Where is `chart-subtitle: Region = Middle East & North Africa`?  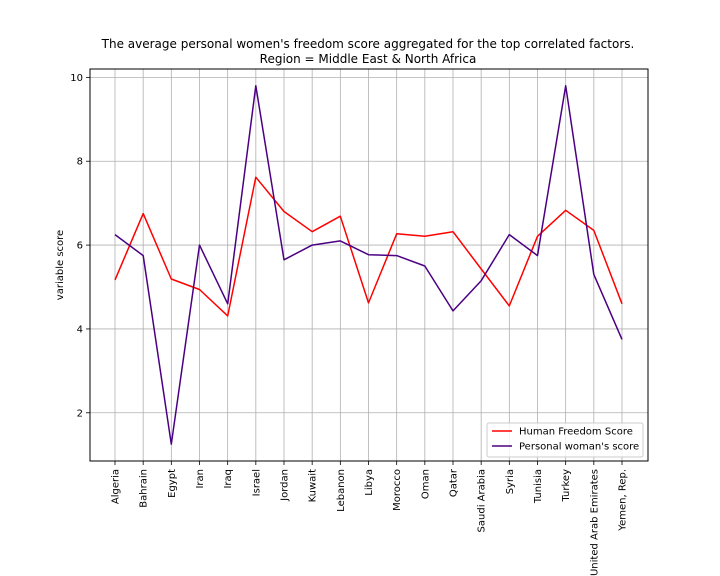 chart-subtitle: Region = Middle East & North Africa is located at coordinates (368, 59).